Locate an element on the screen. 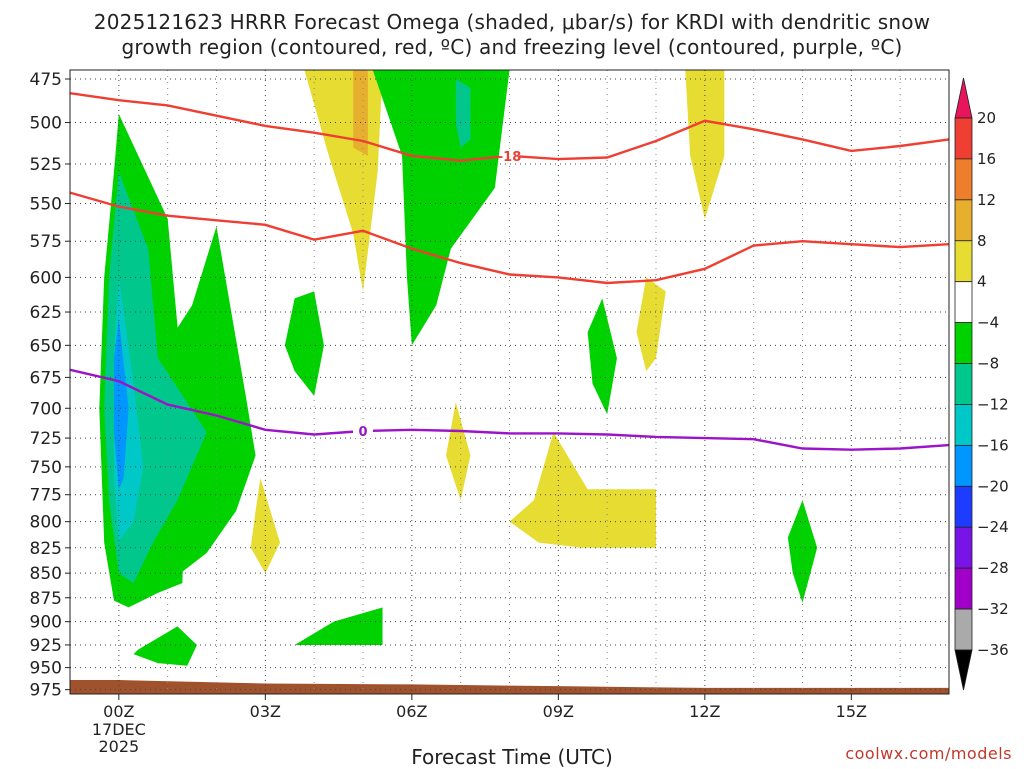 The width and height of the screenshot is (1024, 769). contour-label-0: -18 is located at coordinates (510, 157).